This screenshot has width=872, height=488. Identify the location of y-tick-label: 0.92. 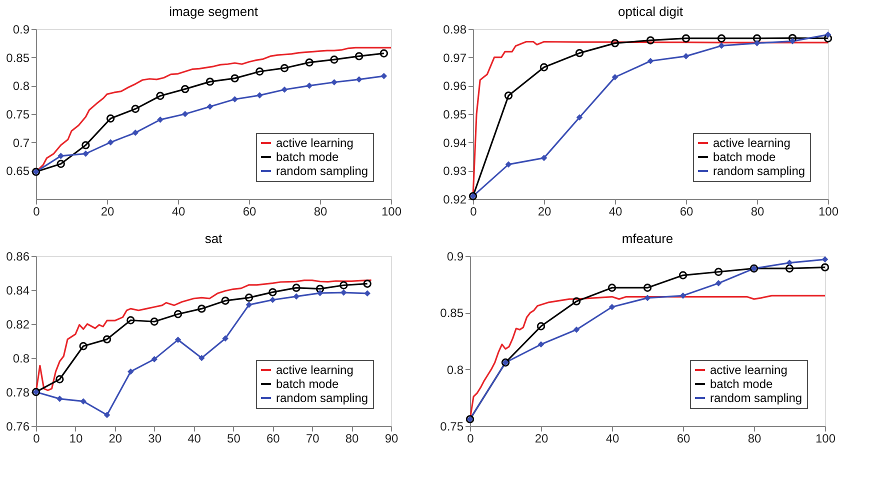
(455, 199).